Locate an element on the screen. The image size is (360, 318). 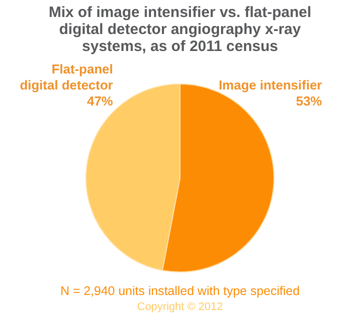
data-label: 53% is located at coordinates (309, 100).